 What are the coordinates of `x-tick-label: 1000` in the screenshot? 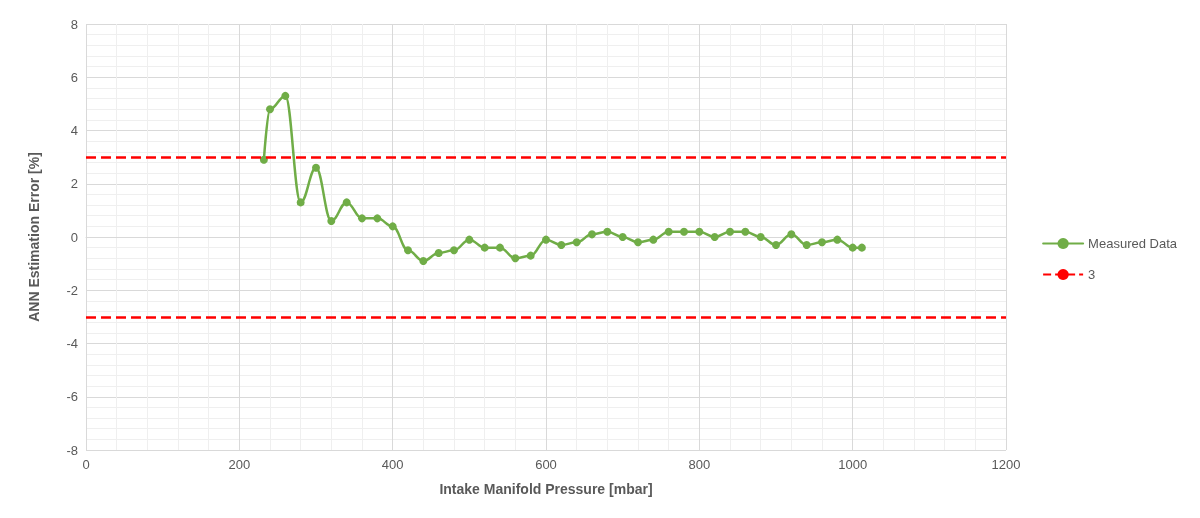 It's located at (853, 464).